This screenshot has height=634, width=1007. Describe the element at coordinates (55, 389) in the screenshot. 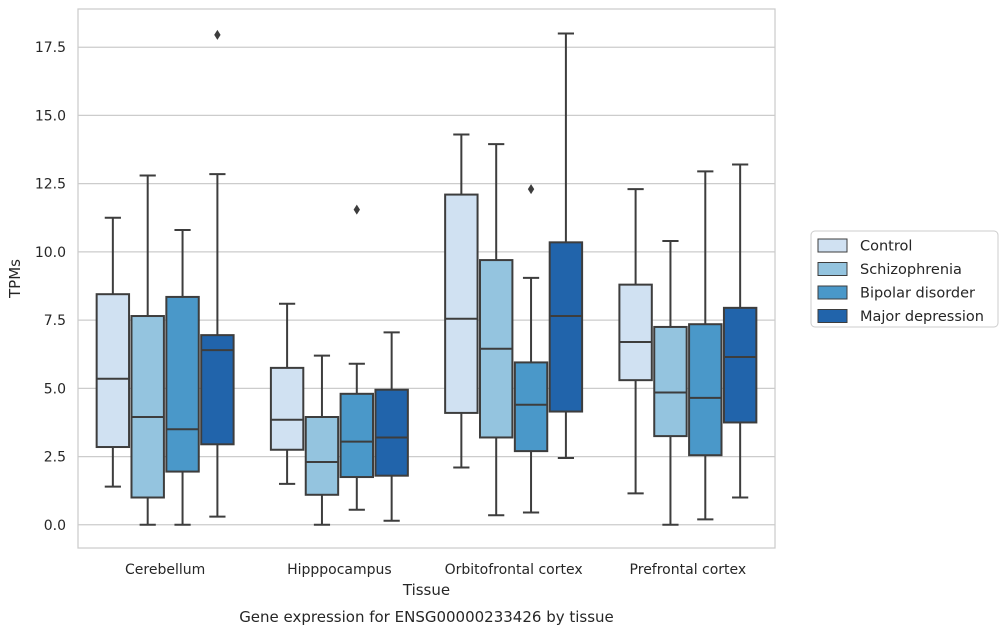

I see `y-tick-label: 5.0` at that location.